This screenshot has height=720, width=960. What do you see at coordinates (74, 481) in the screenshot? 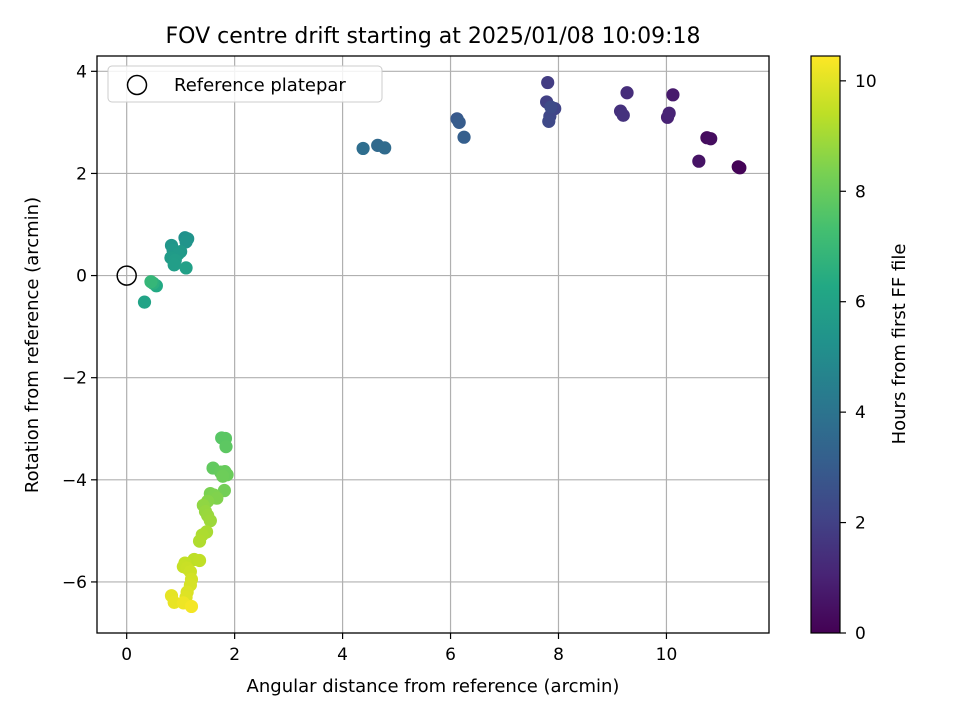
I see `y-tick-label: −4` at bounding box center [74, 481].